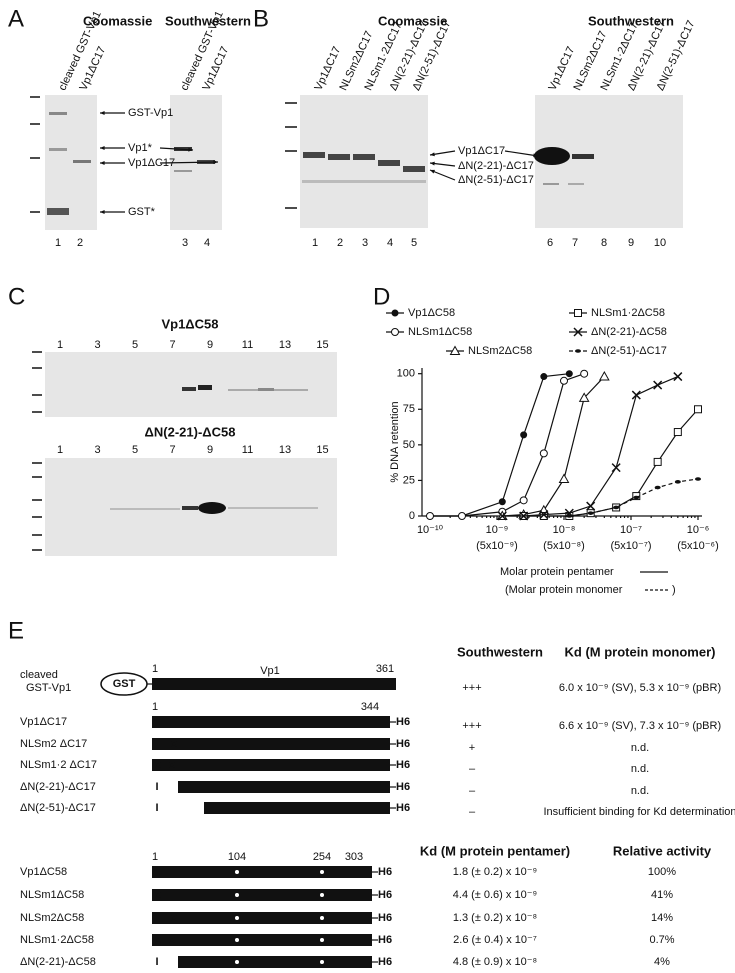 This screenshot has height=973, width=735. Describe the element at coordinates (497, 546) in the screenshot. I see `x2-tick-label: (5x10⁻⁹)` at that location.